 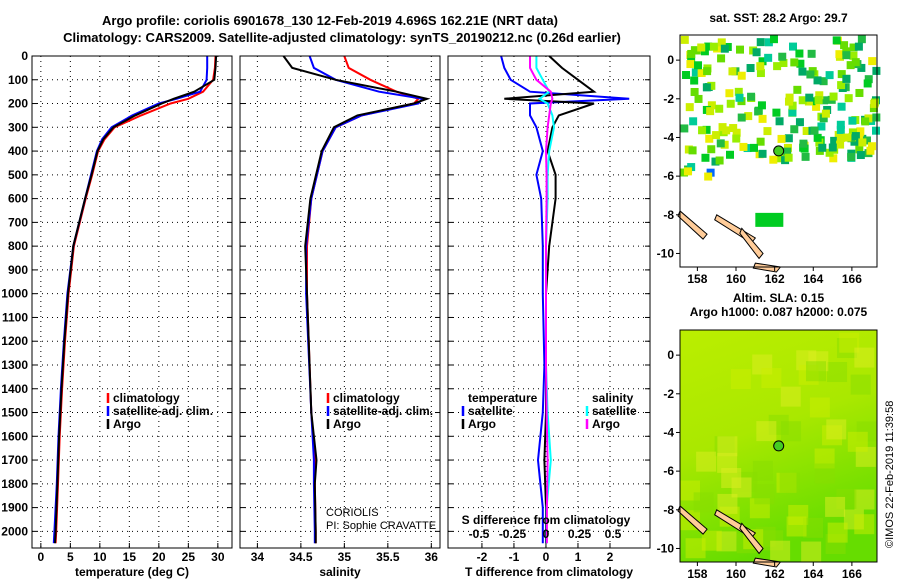 I want to click on y-tick-label: 500, so click(x=18, y=175).